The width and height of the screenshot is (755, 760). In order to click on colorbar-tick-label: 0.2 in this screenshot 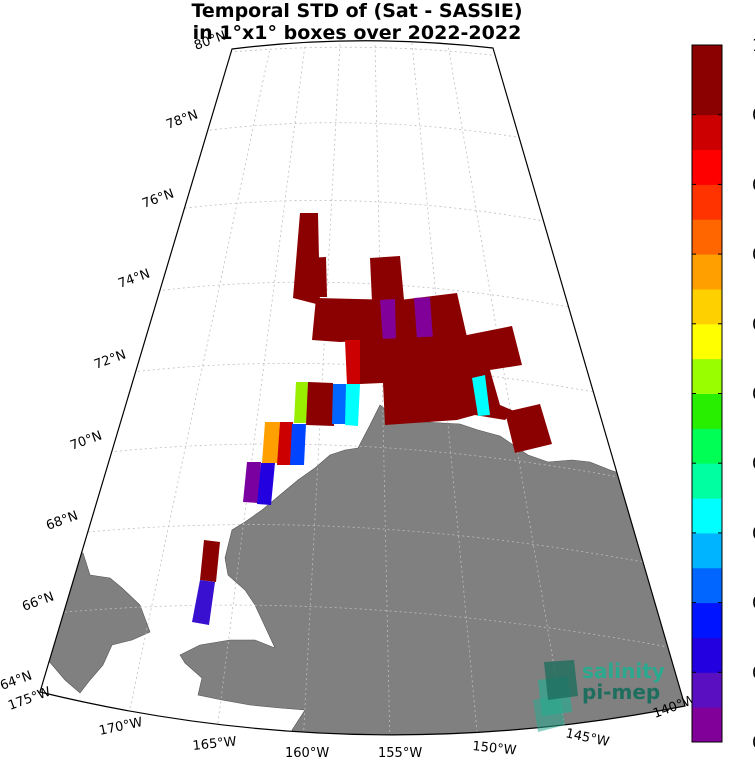, I will do `click(753, 604)`.